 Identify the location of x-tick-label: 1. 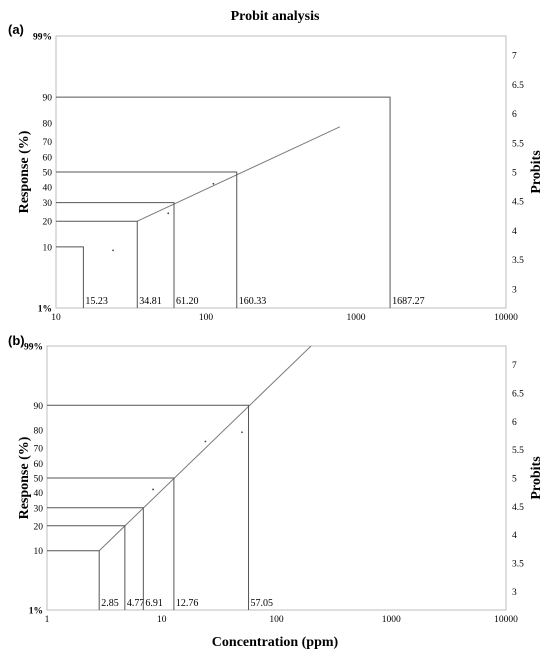
(47, 620).